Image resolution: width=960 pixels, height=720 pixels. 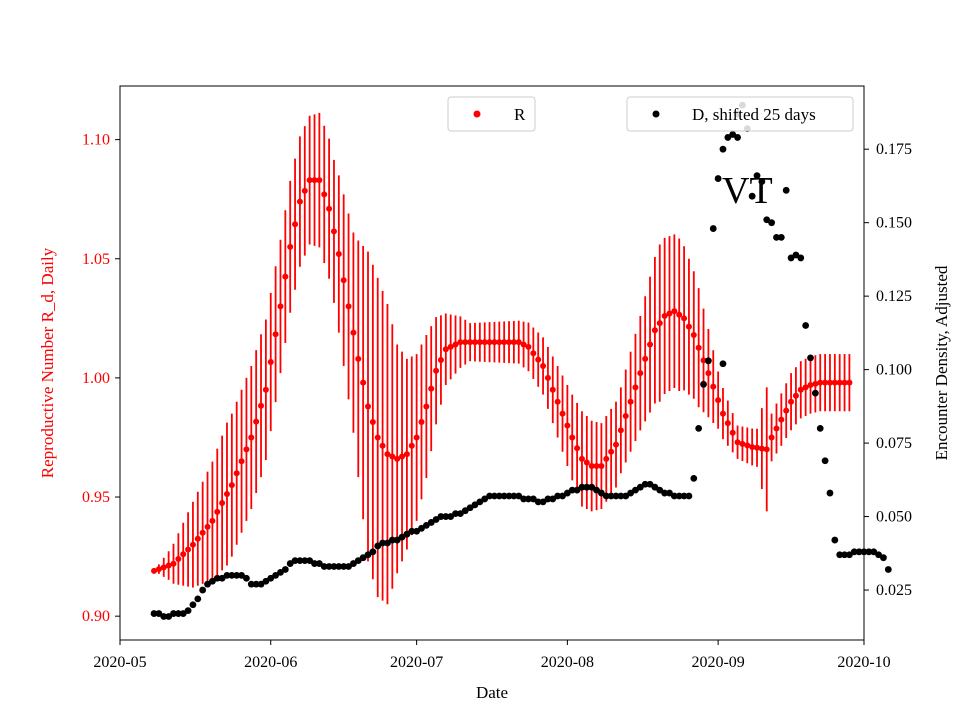 What do you see at coordinates (96, 616) in the screenshot?
I see `left-tick-label: 0.90` at bounding box center [96, 616].